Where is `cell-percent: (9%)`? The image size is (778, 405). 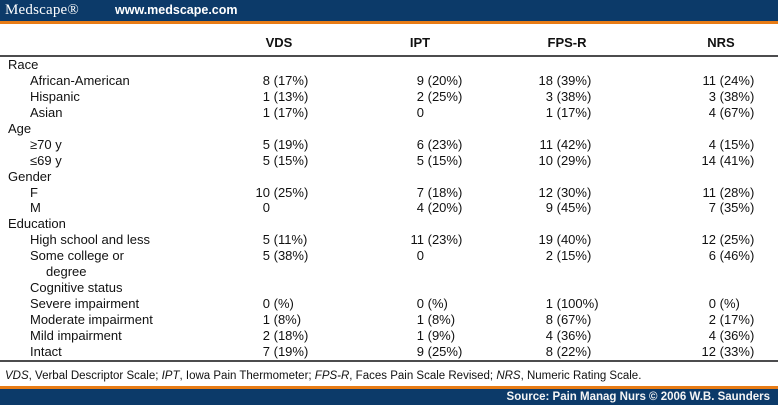 cell-percent: (9%) is located at coordinates (440, 335).